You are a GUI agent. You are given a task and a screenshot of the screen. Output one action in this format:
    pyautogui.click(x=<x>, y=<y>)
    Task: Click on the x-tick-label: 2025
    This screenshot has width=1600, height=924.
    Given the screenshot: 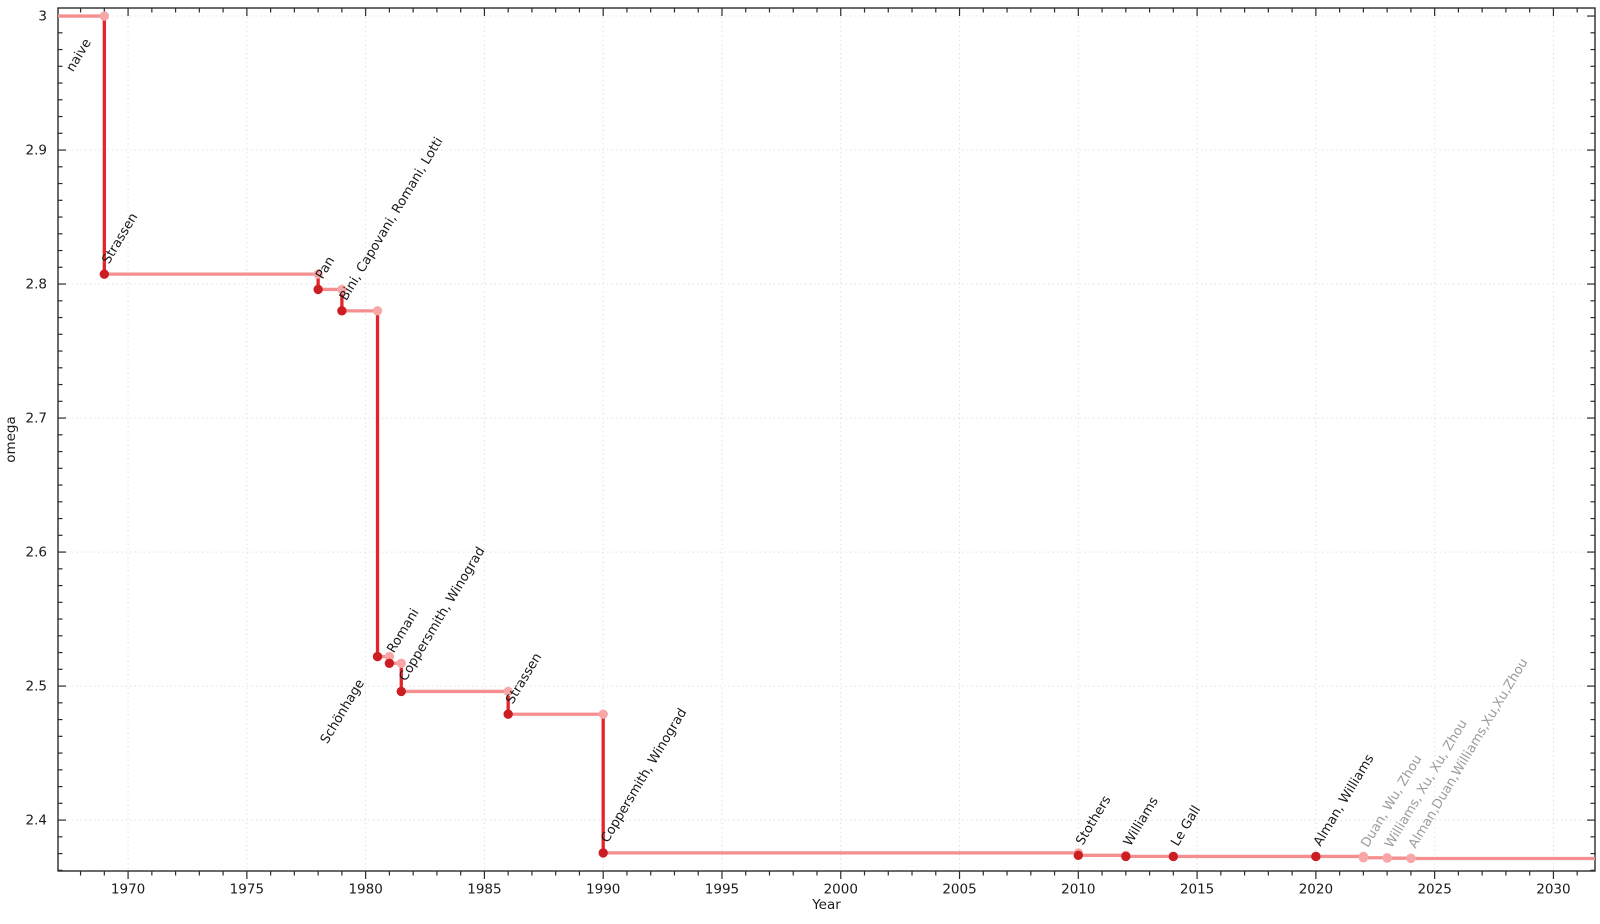 What is the action you would take?
    pyautogui.click(x=1434, y=890)
    